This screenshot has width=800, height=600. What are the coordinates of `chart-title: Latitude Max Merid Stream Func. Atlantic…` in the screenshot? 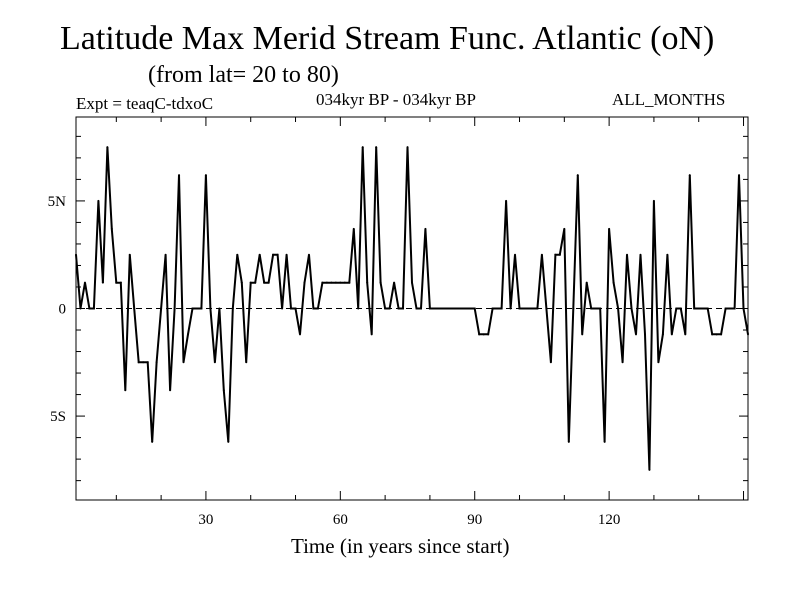 It's located at (387, 38).